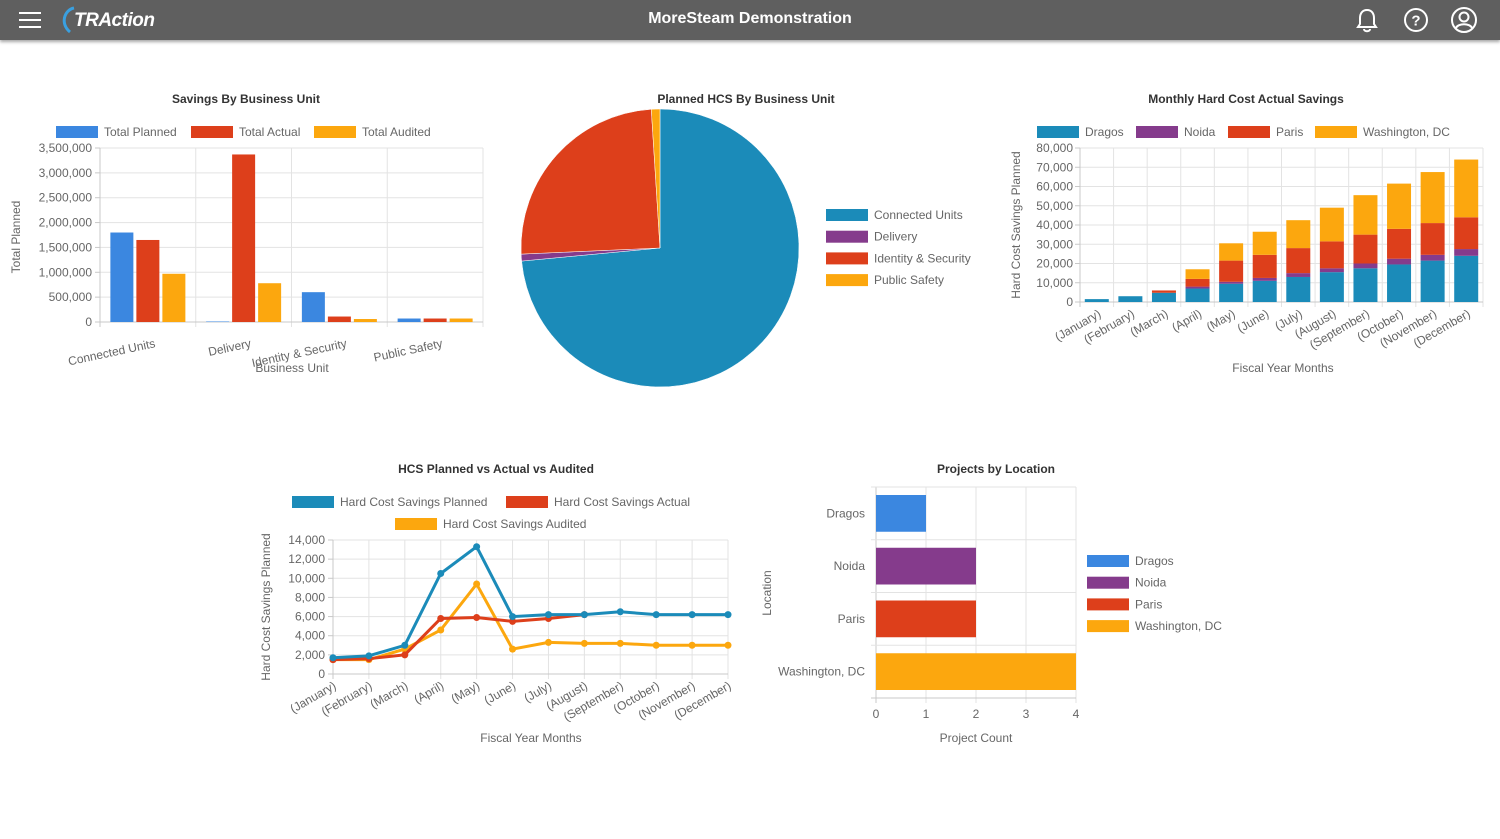  I want to click on bar-paris-april, so click(1197, 282).